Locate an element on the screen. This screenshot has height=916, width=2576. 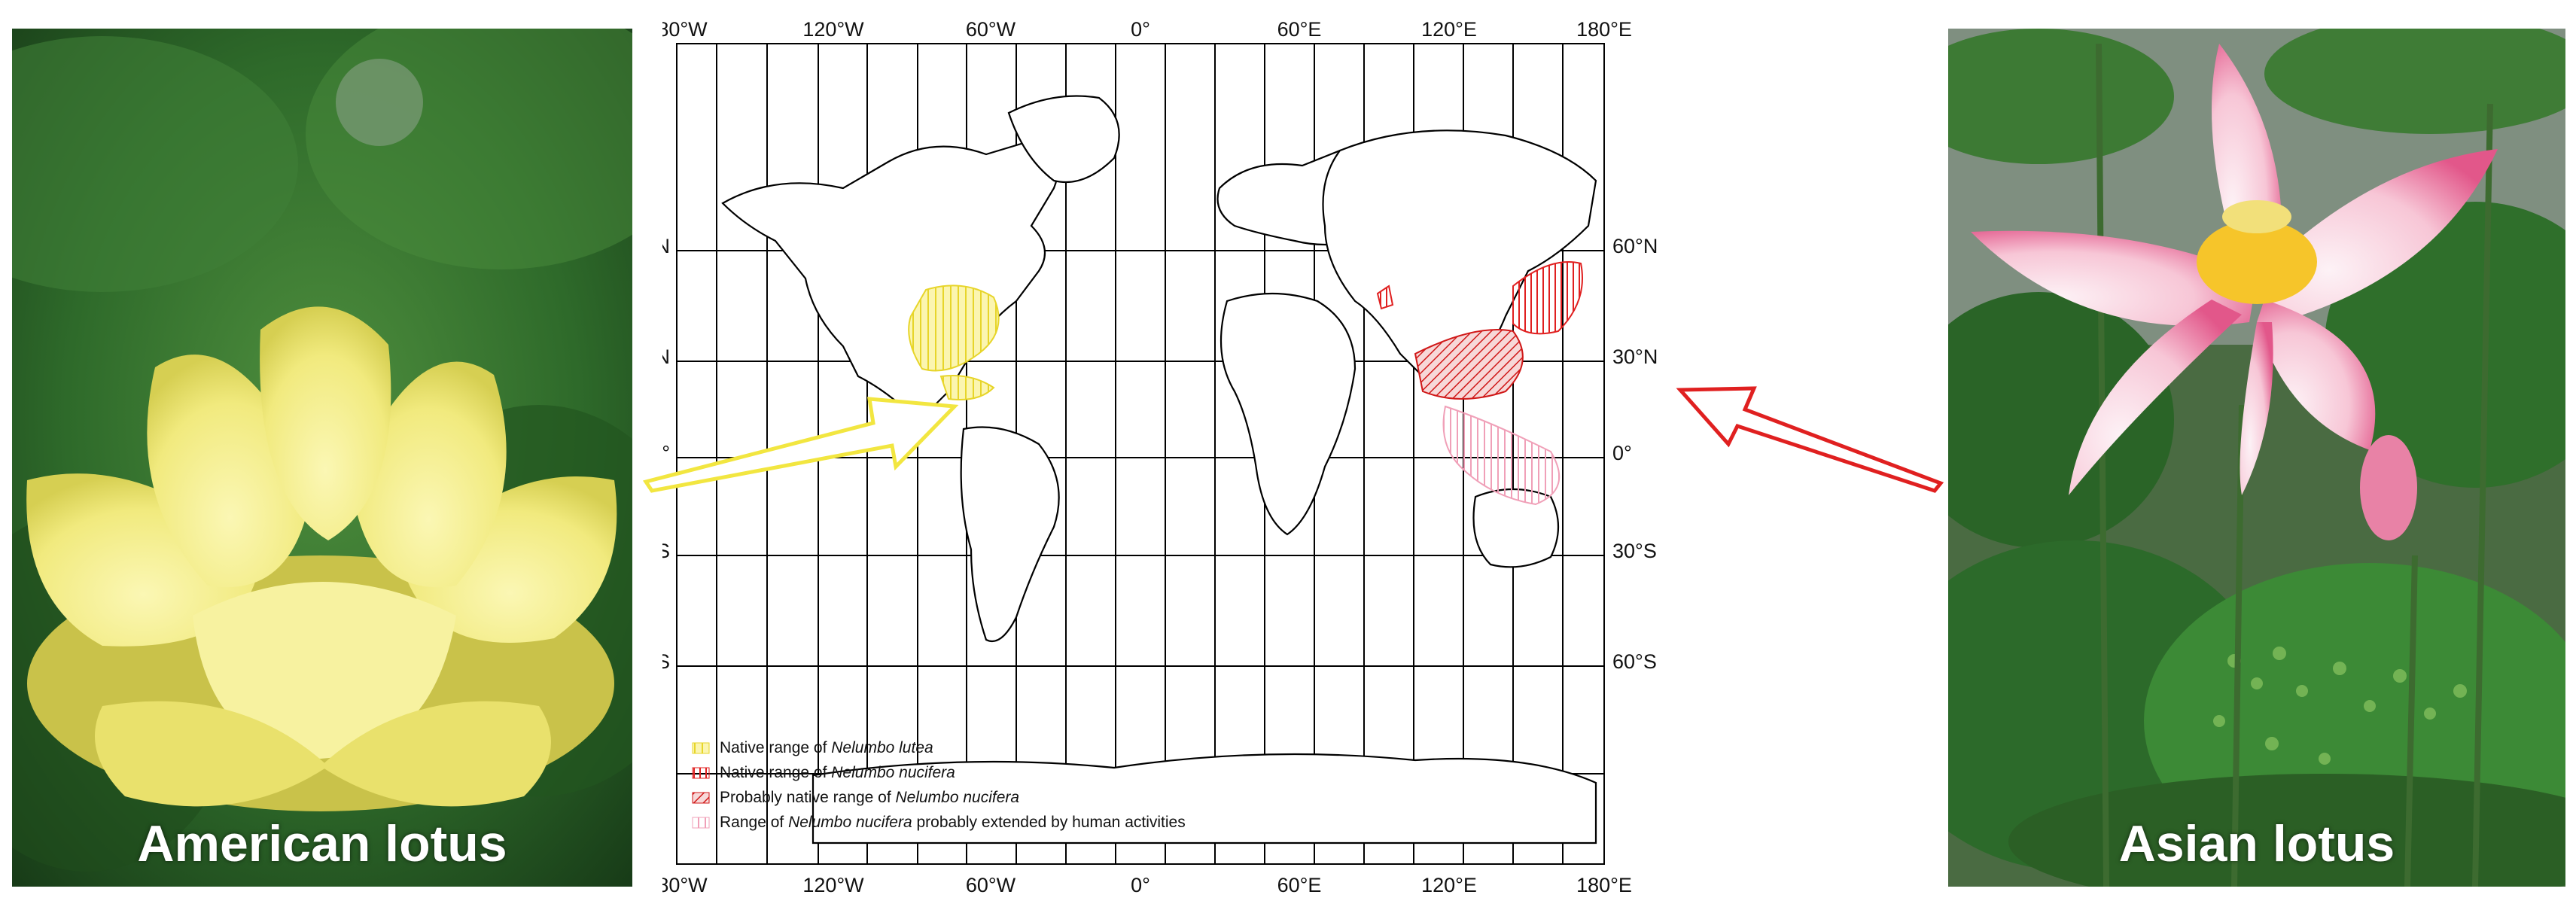
lat-ticks-left: 60°N 30°N 0° 30°S 60°S is located at coordinates (666, 454).